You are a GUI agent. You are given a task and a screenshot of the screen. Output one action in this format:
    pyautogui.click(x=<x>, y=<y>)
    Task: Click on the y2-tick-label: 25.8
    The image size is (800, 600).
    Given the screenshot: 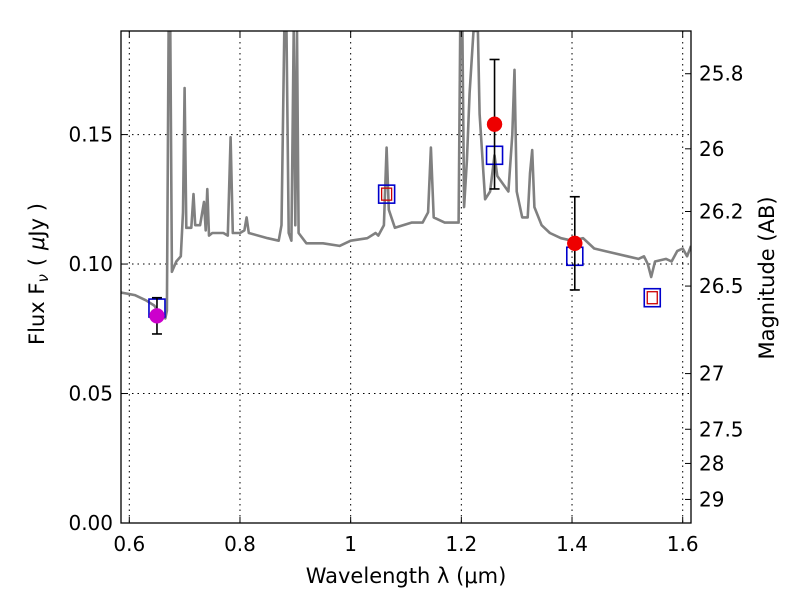 What is the action you would take?
    pyautogui.click(x=721, y=74)
    